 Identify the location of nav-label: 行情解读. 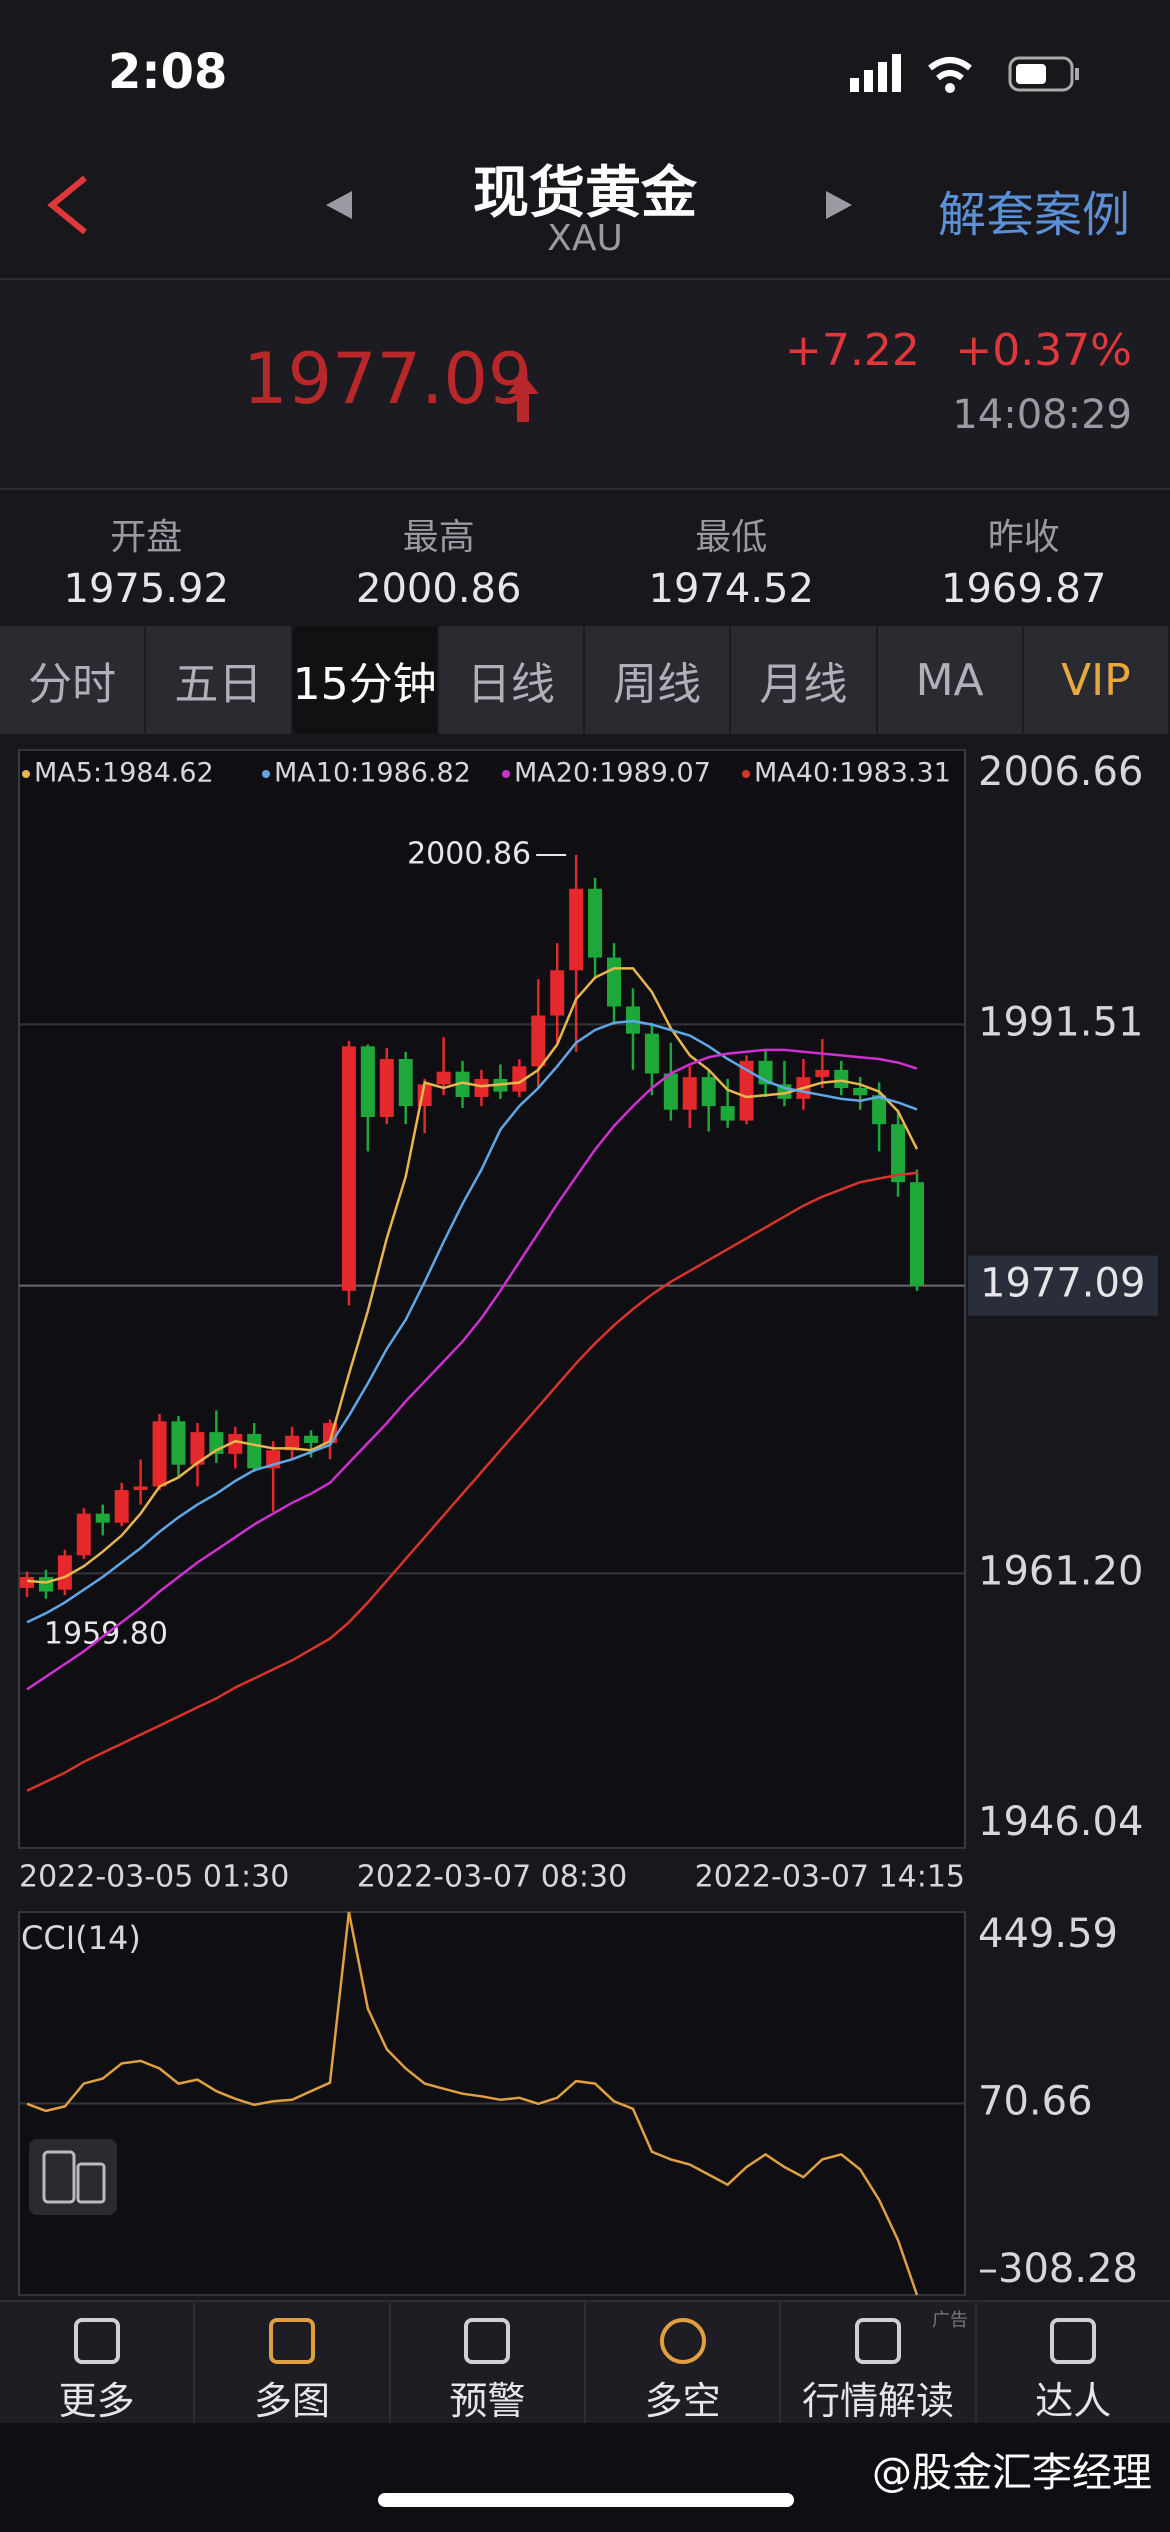
(877, 2401).